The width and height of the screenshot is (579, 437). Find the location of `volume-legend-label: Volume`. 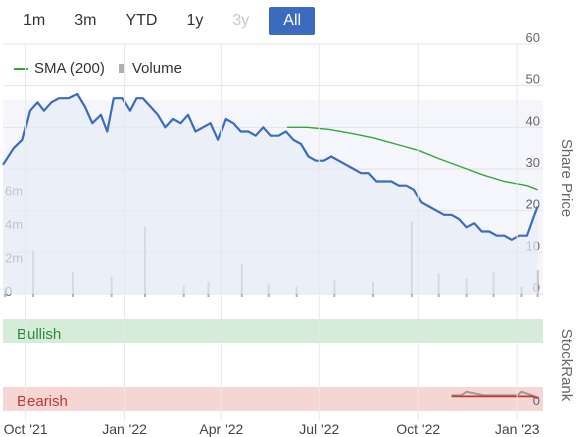

volume-legend-label: Volume is located at coordinates (156, 68).